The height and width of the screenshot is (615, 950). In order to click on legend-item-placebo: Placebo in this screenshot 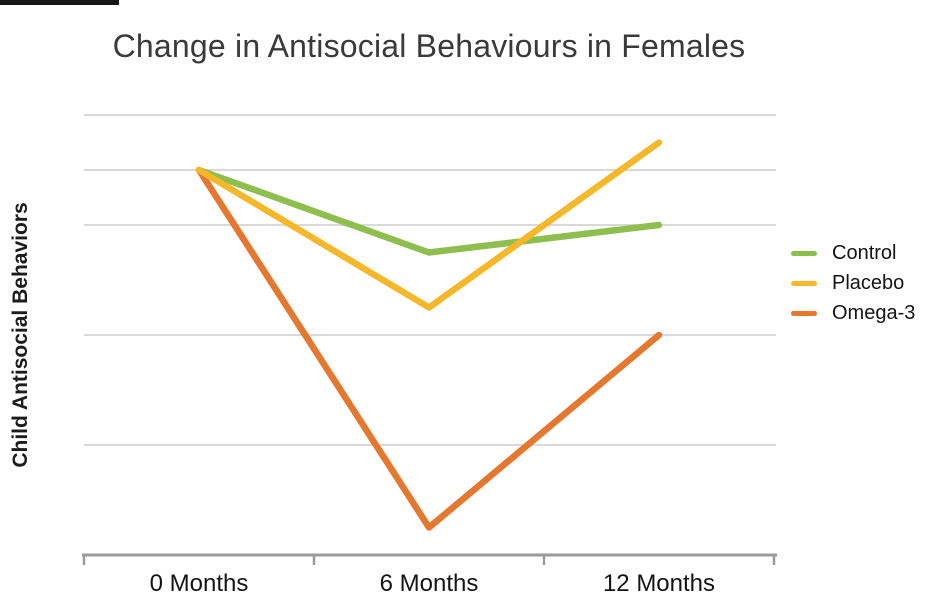, I will do `click(853, 283)`.